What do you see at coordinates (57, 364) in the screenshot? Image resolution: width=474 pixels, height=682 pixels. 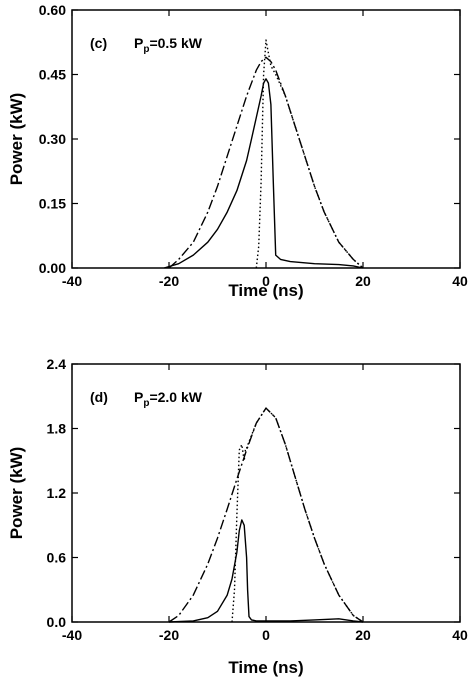 I see `y-tick-label: 2.4` at bounding box center [57, 364].